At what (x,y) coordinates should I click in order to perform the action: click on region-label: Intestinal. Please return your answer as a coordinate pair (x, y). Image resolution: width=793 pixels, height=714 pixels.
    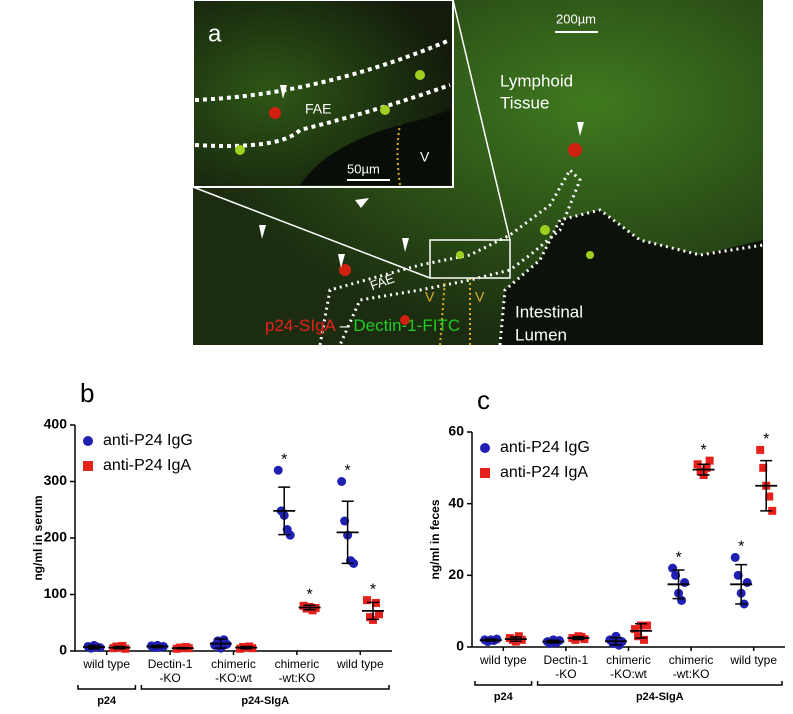
    Looking at the image, I should click on (549, 311).